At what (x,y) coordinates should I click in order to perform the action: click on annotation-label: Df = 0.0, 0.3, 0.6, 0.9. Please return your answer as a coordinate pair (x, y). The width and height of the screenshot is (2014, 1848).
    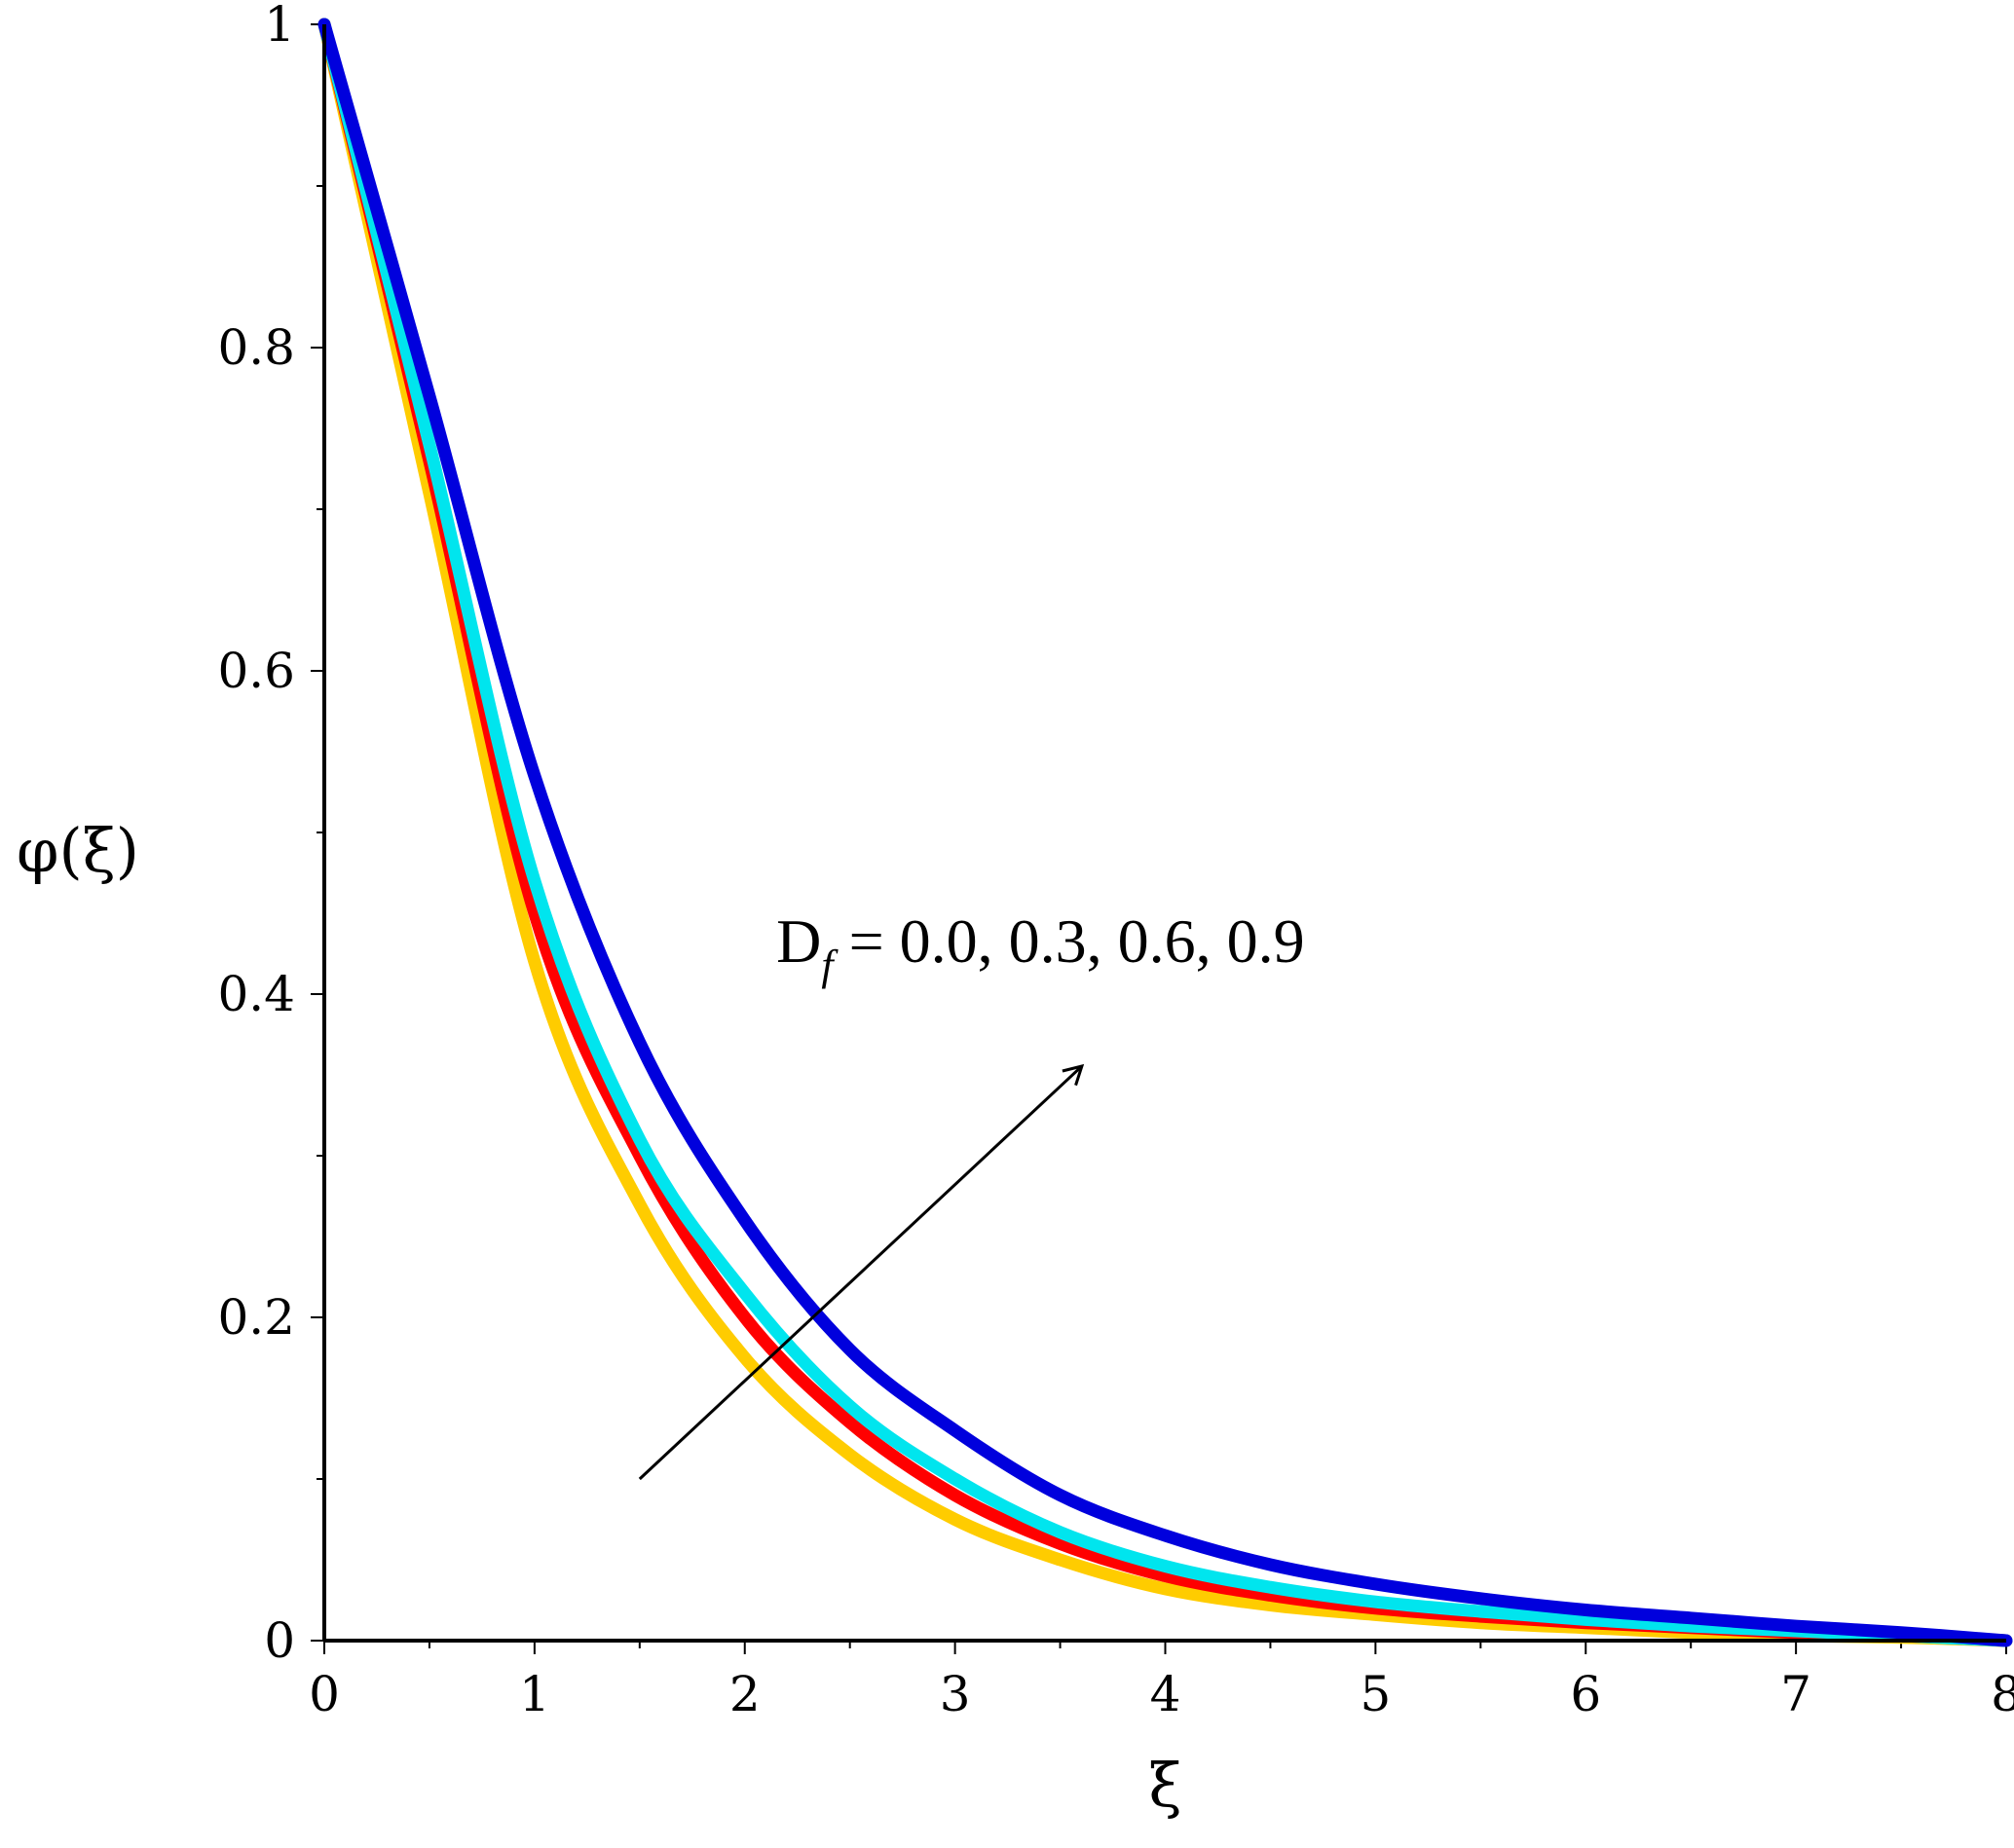
    Looking at the image, I should click on (1041, 947).